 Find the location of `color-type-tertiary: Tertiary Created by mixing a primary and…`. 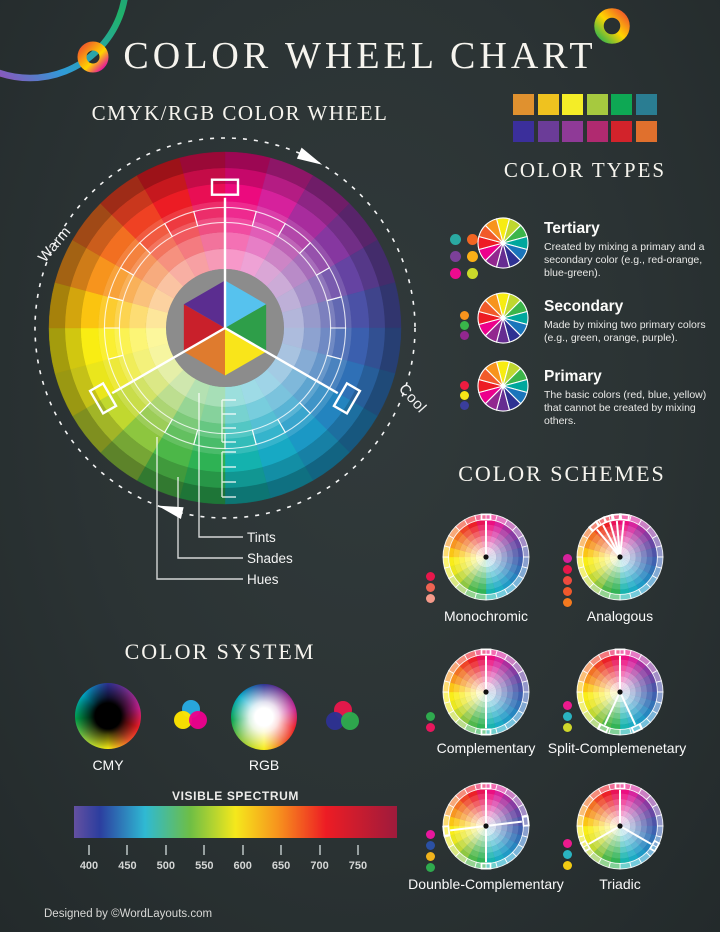

color-type-tertiary: Tertiary Created by mixing a primary and… is located at coordinates (583, 248).